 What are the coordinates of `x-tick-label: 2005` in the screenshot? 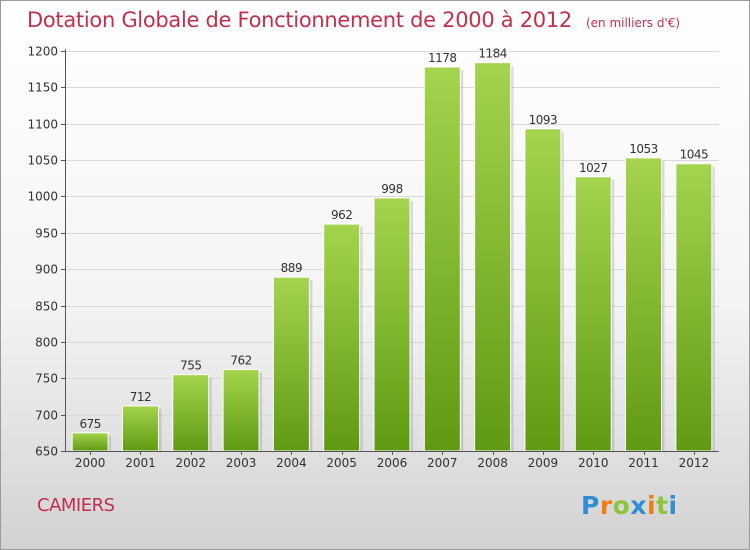 It's located at (341, 463).